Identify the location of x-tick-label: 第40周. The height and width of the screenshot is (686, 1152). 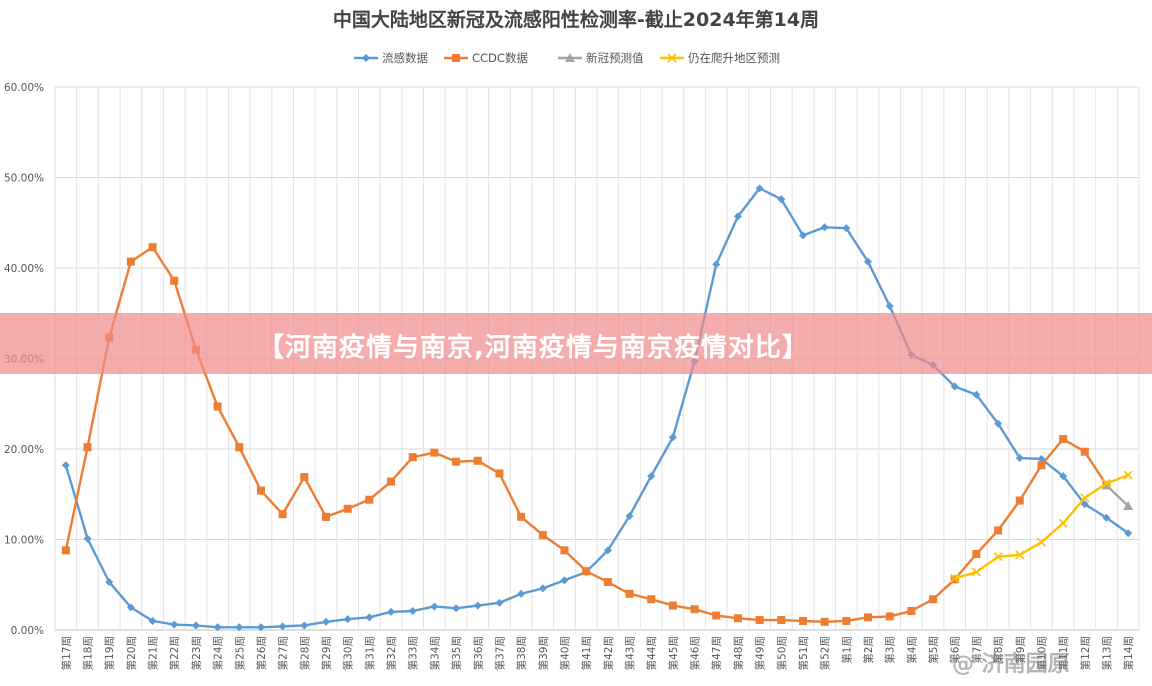
(564, 653).